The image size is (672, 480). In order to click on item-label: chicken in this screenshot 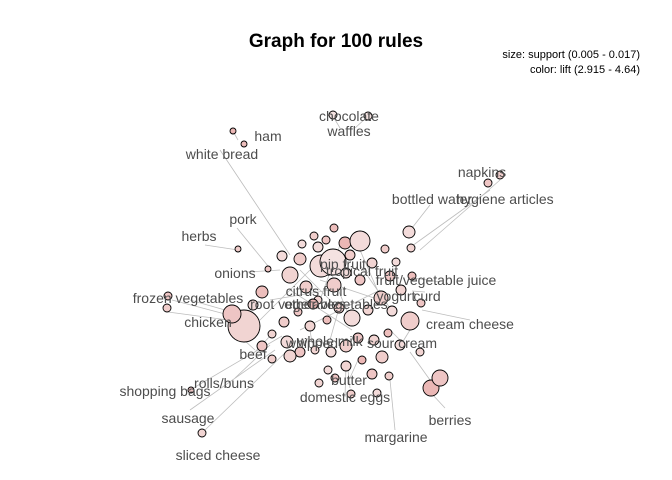, I will do `click(207, 322)`.